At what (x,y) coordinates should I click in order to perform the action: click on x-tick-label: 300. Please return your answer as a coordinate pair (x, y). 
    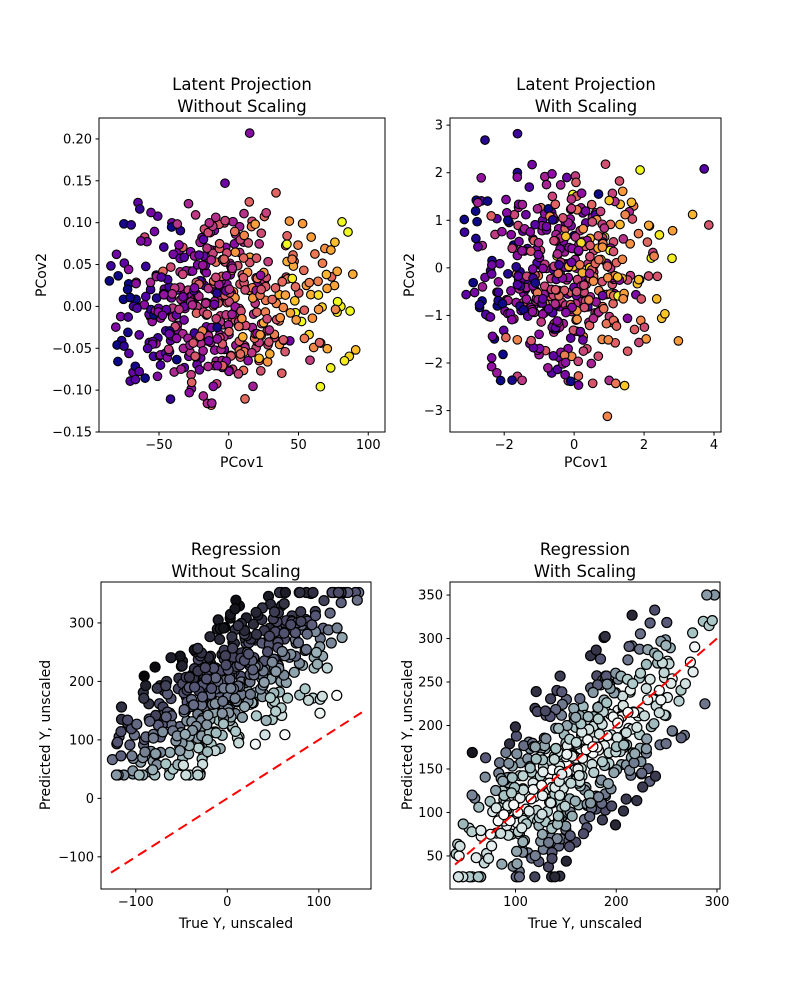
    Looking at the image, I should click on (717, 902).